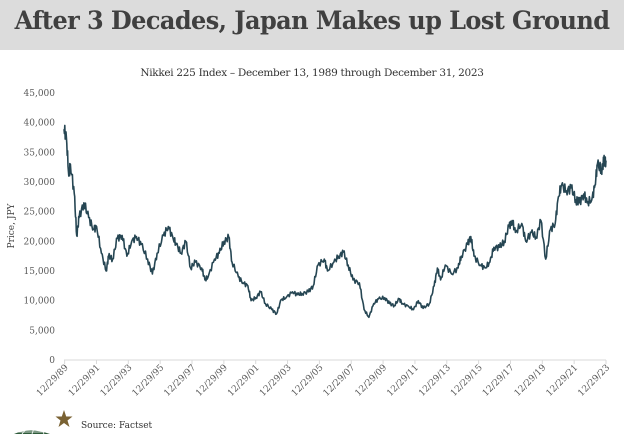 The width and height of the screenshot is (624, 438). I want to click on x-tick-label: 12/29/19, so click(531, 381).